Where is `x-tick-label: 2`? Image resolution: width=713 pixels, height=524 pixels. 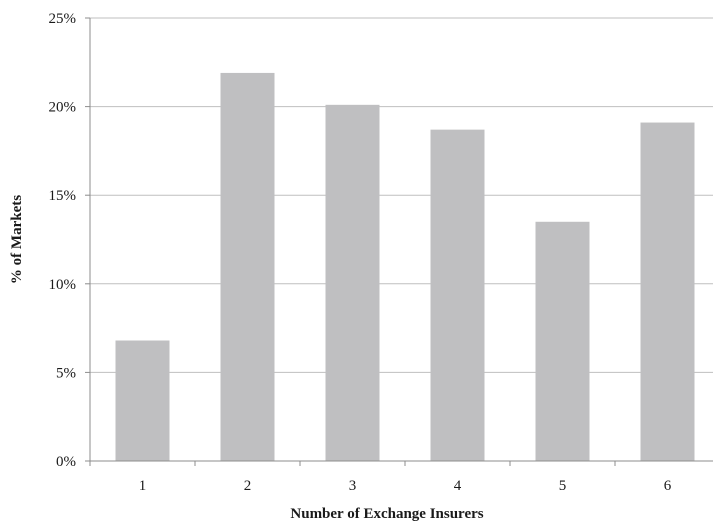
x-tick-label: 2 is located at coordinates (248, 486).